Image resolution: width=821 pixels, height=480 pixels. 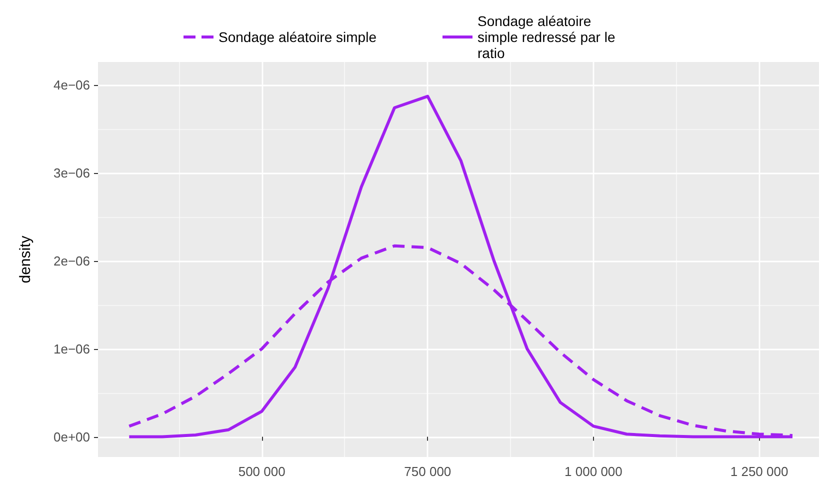 I want to click on y-tick-label: 3e−06, so click(x=71, y=172).